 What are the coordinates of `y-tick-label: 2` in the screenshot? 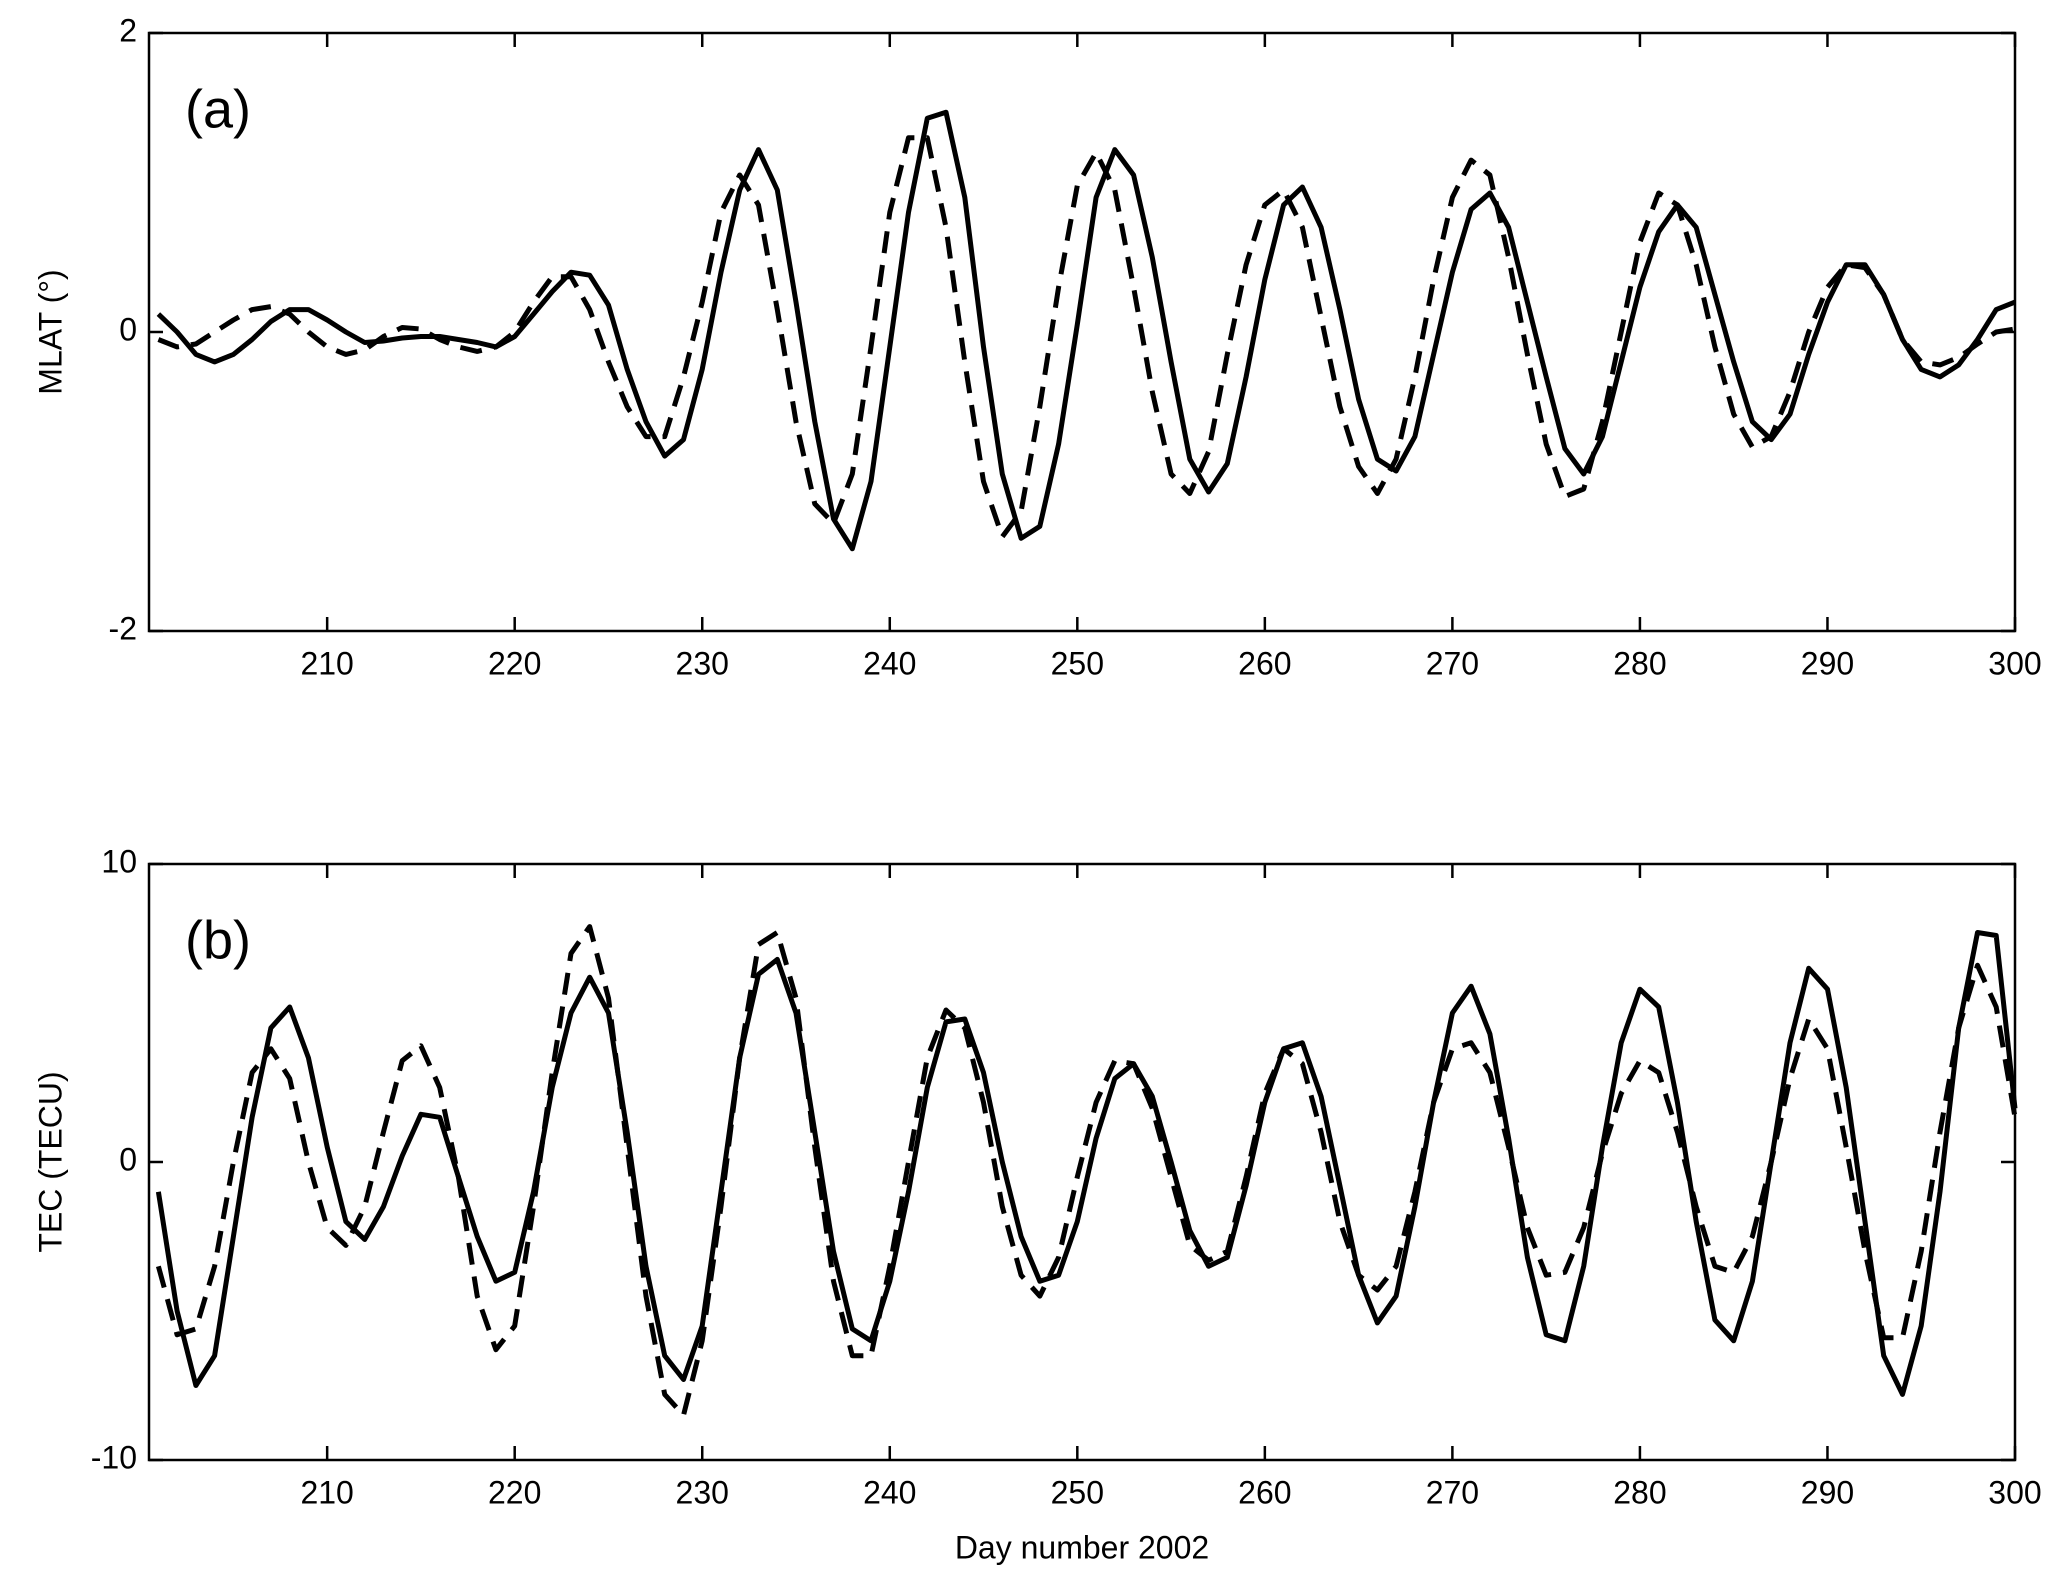 It's located at (128, 30).